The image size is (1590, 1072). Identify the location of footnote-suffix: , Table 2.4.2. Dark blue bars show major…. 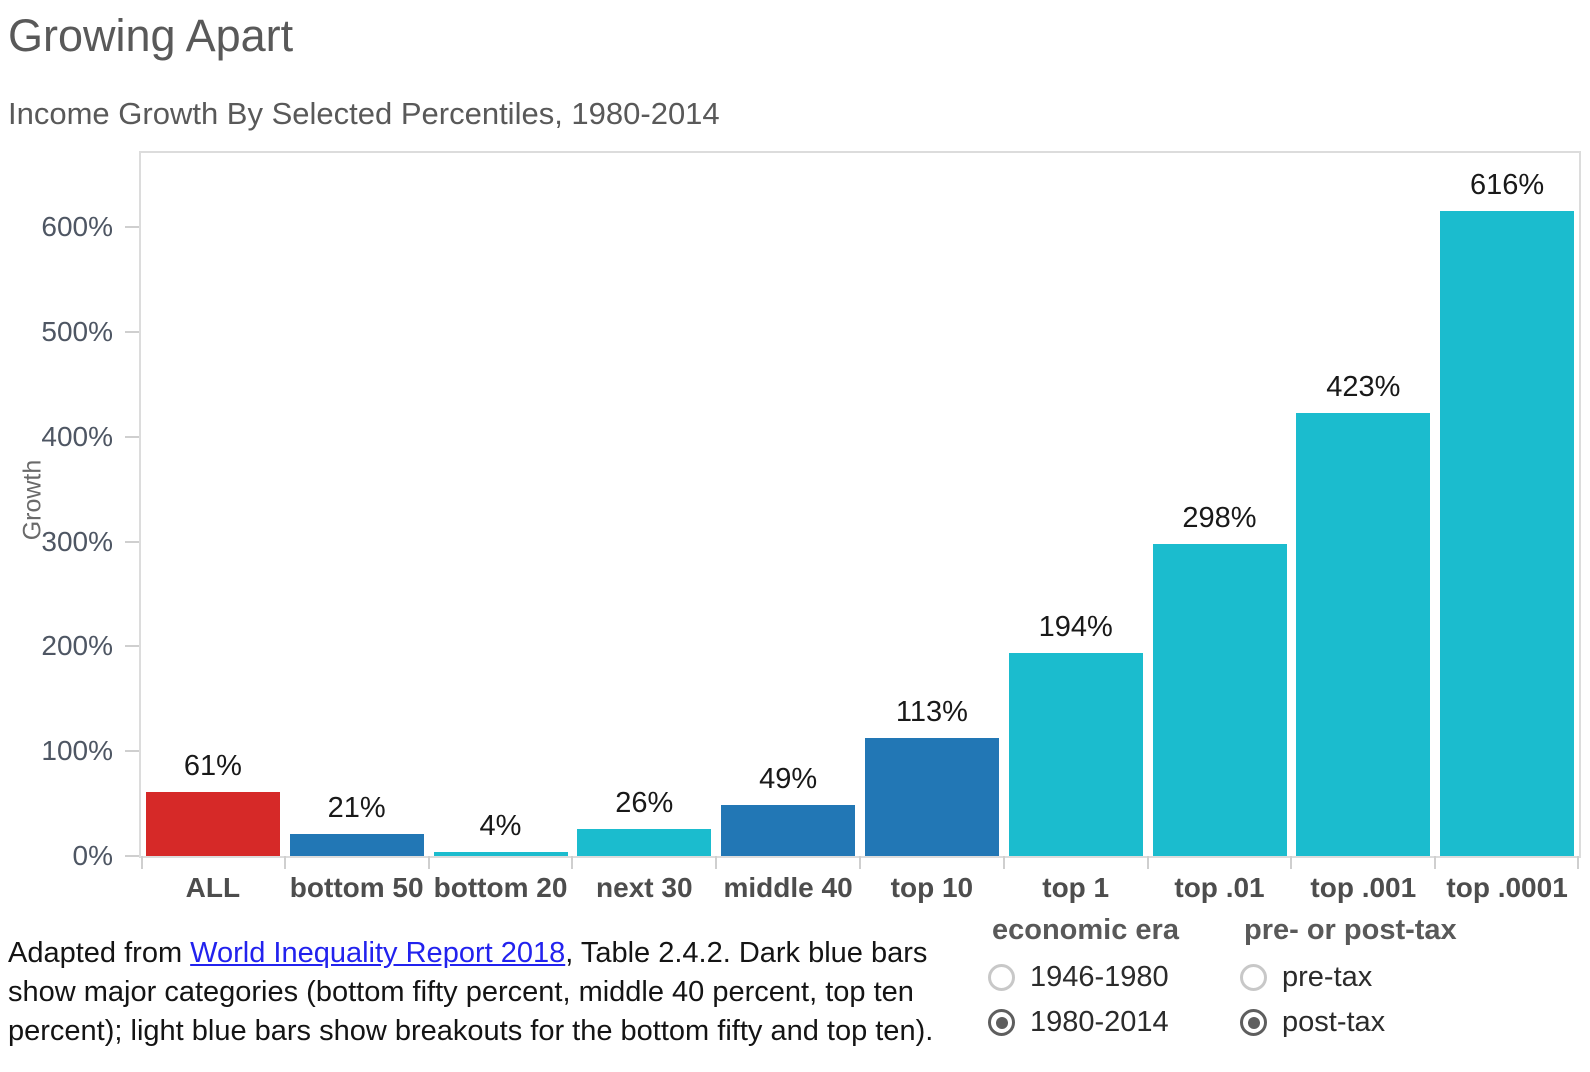
(471, 992).